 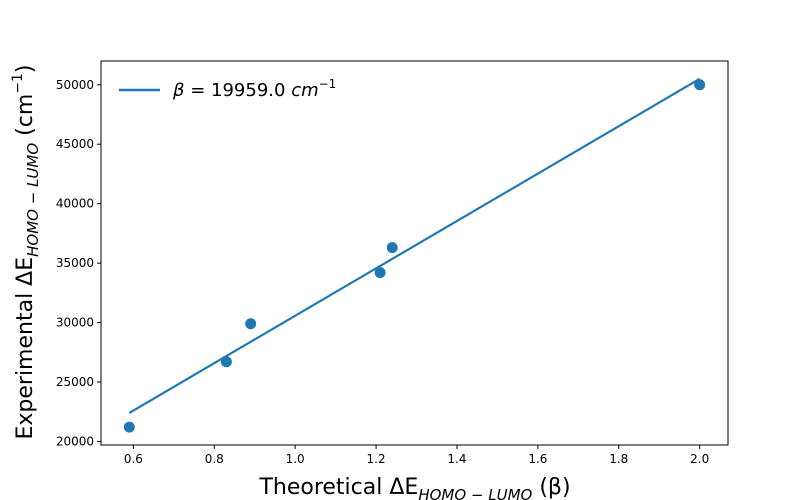 I want to click on y-tick-label: 35000, so click(x=75, y=263).